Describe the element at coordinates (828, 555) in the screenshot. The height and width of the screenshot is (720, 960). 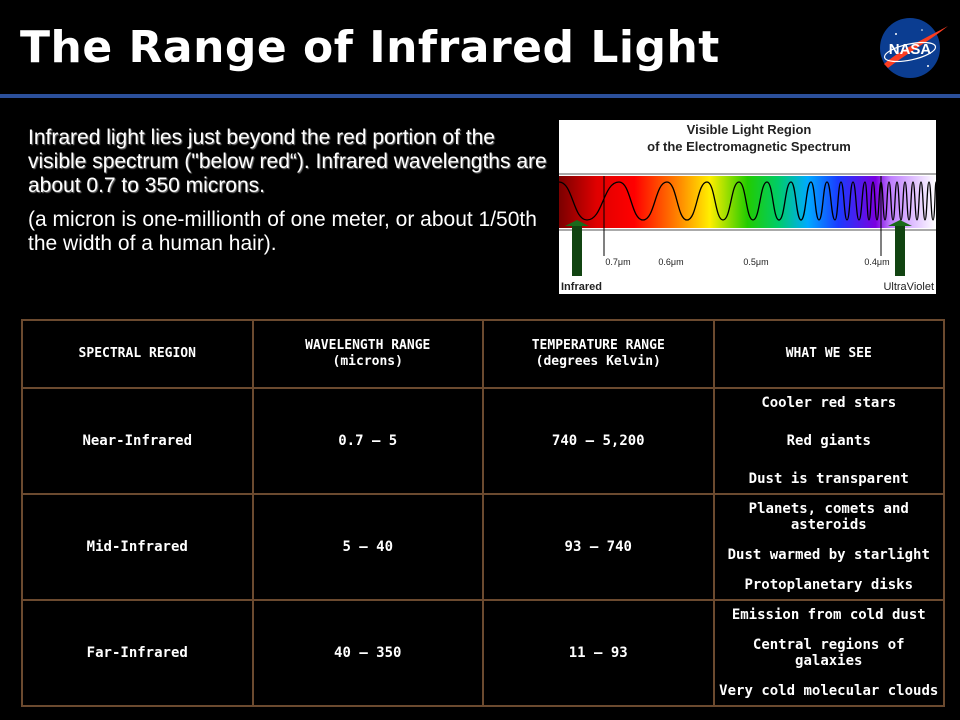
I see `see-item: Dust warmed by starlight` at that location.